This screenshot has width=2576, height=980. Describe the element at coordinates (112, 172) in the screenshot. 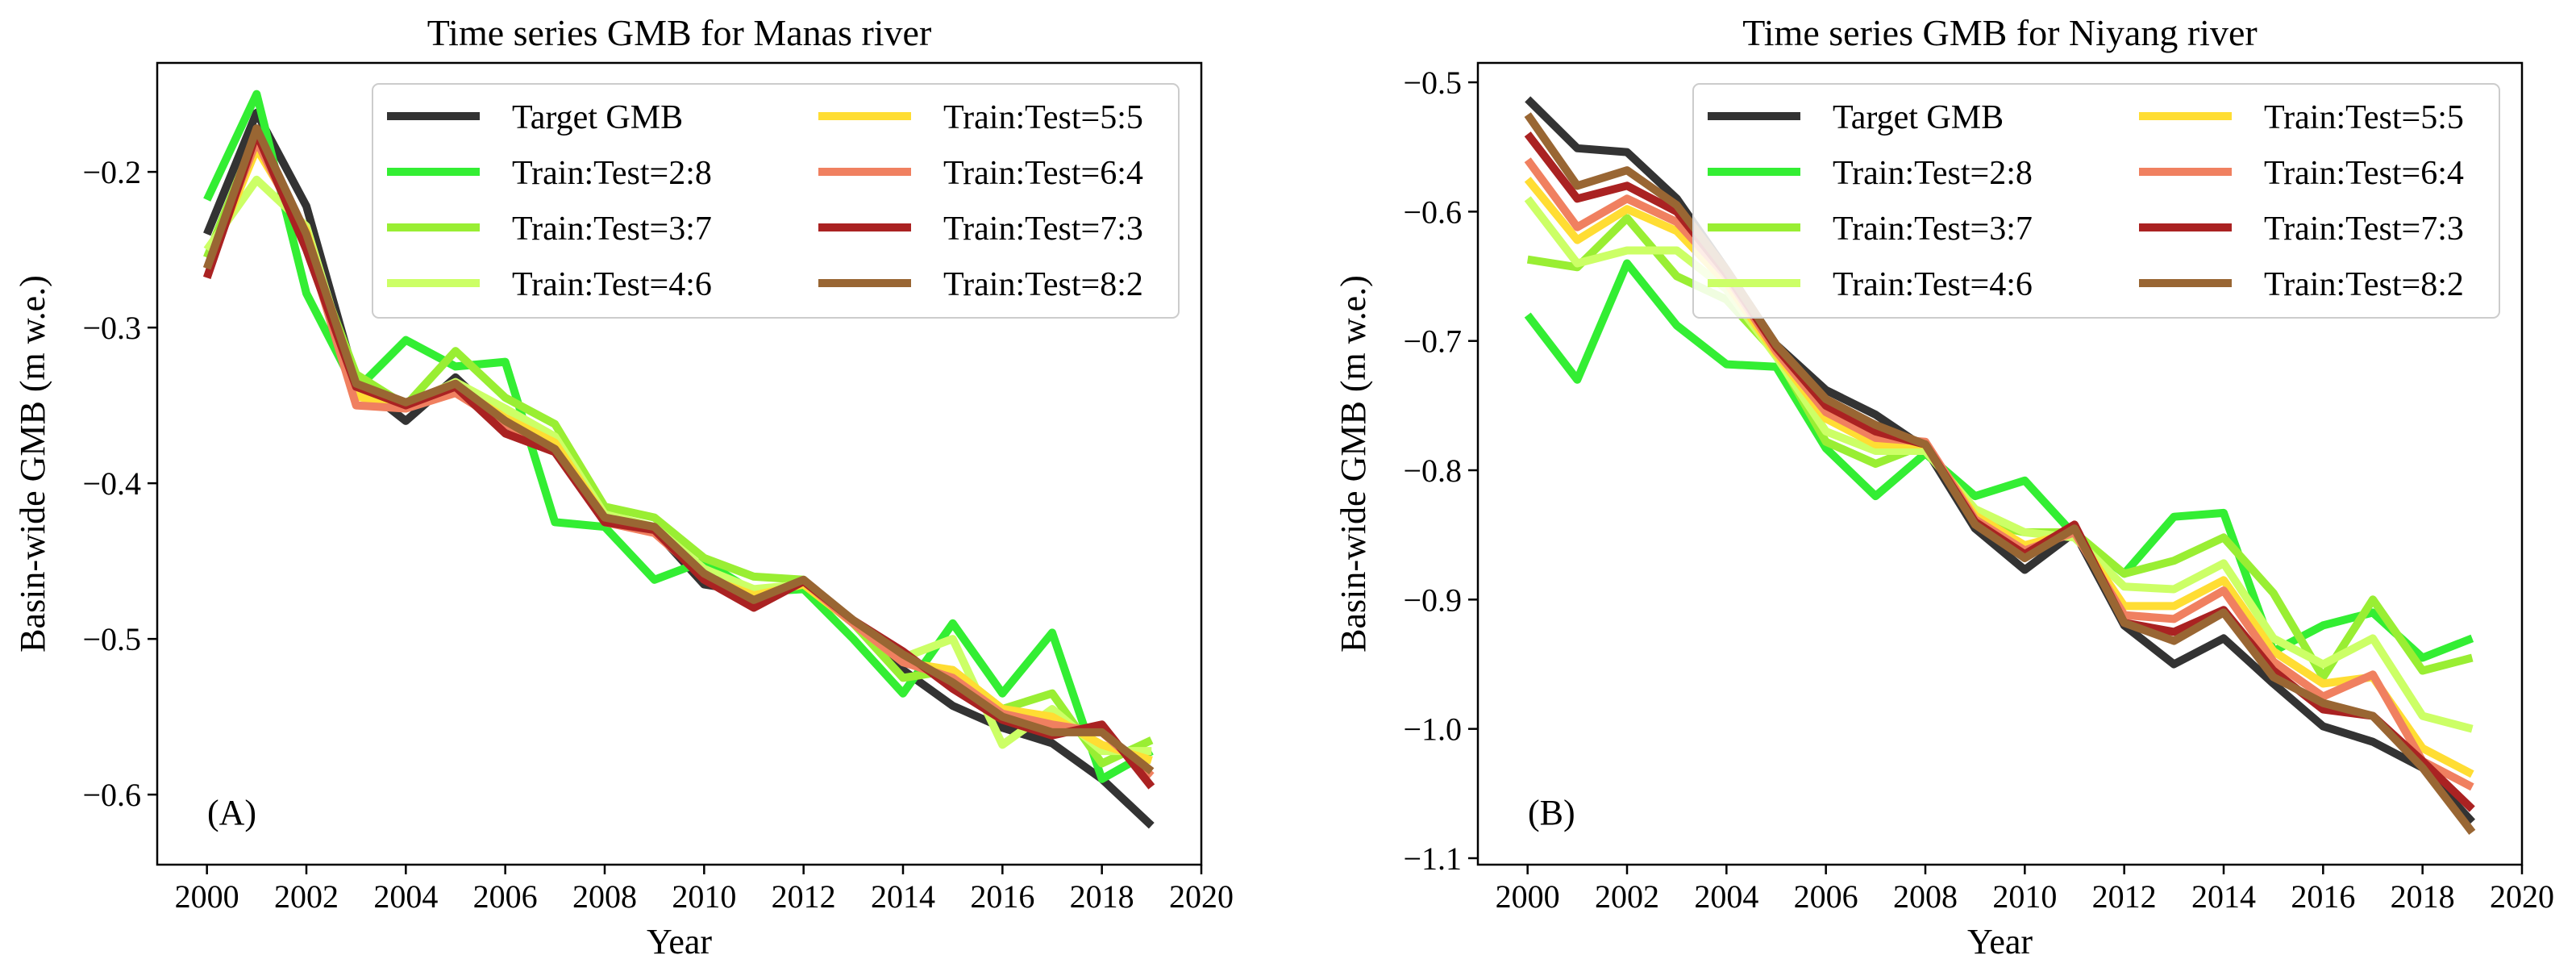

I see `y-tick-label: −0.2` at that location.